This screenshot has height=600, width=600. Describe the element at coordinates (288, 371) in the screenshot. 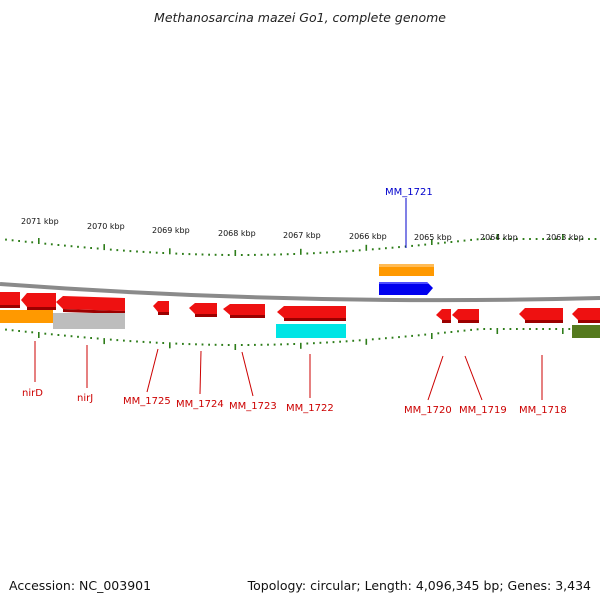

I see `label-leaders` at that location.